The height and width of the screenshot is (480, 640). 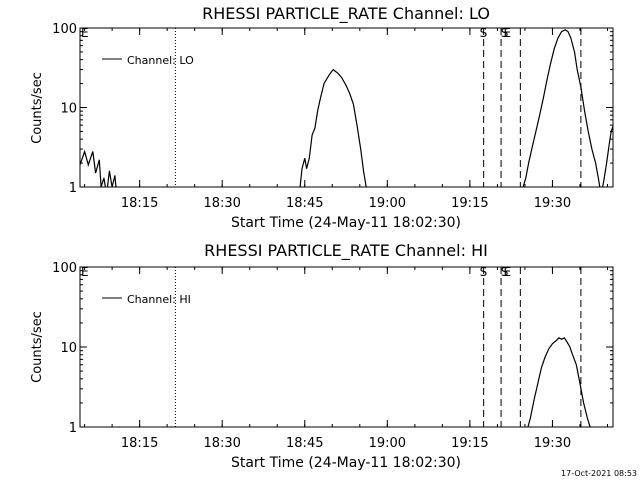 What do you see at coordinates (346, 14) in the screenshot?
I see `chart-title-lo: RHESSI PARTICLE_RATE Channel: LO` at bounding box center [346, 14].